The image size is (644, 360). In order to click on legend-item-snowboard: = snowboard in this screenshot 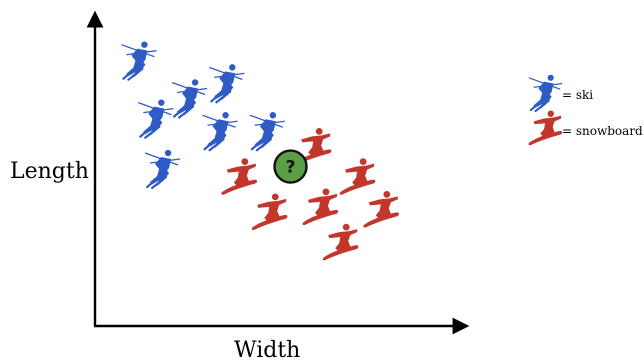, I will do `click(585, 128)`.